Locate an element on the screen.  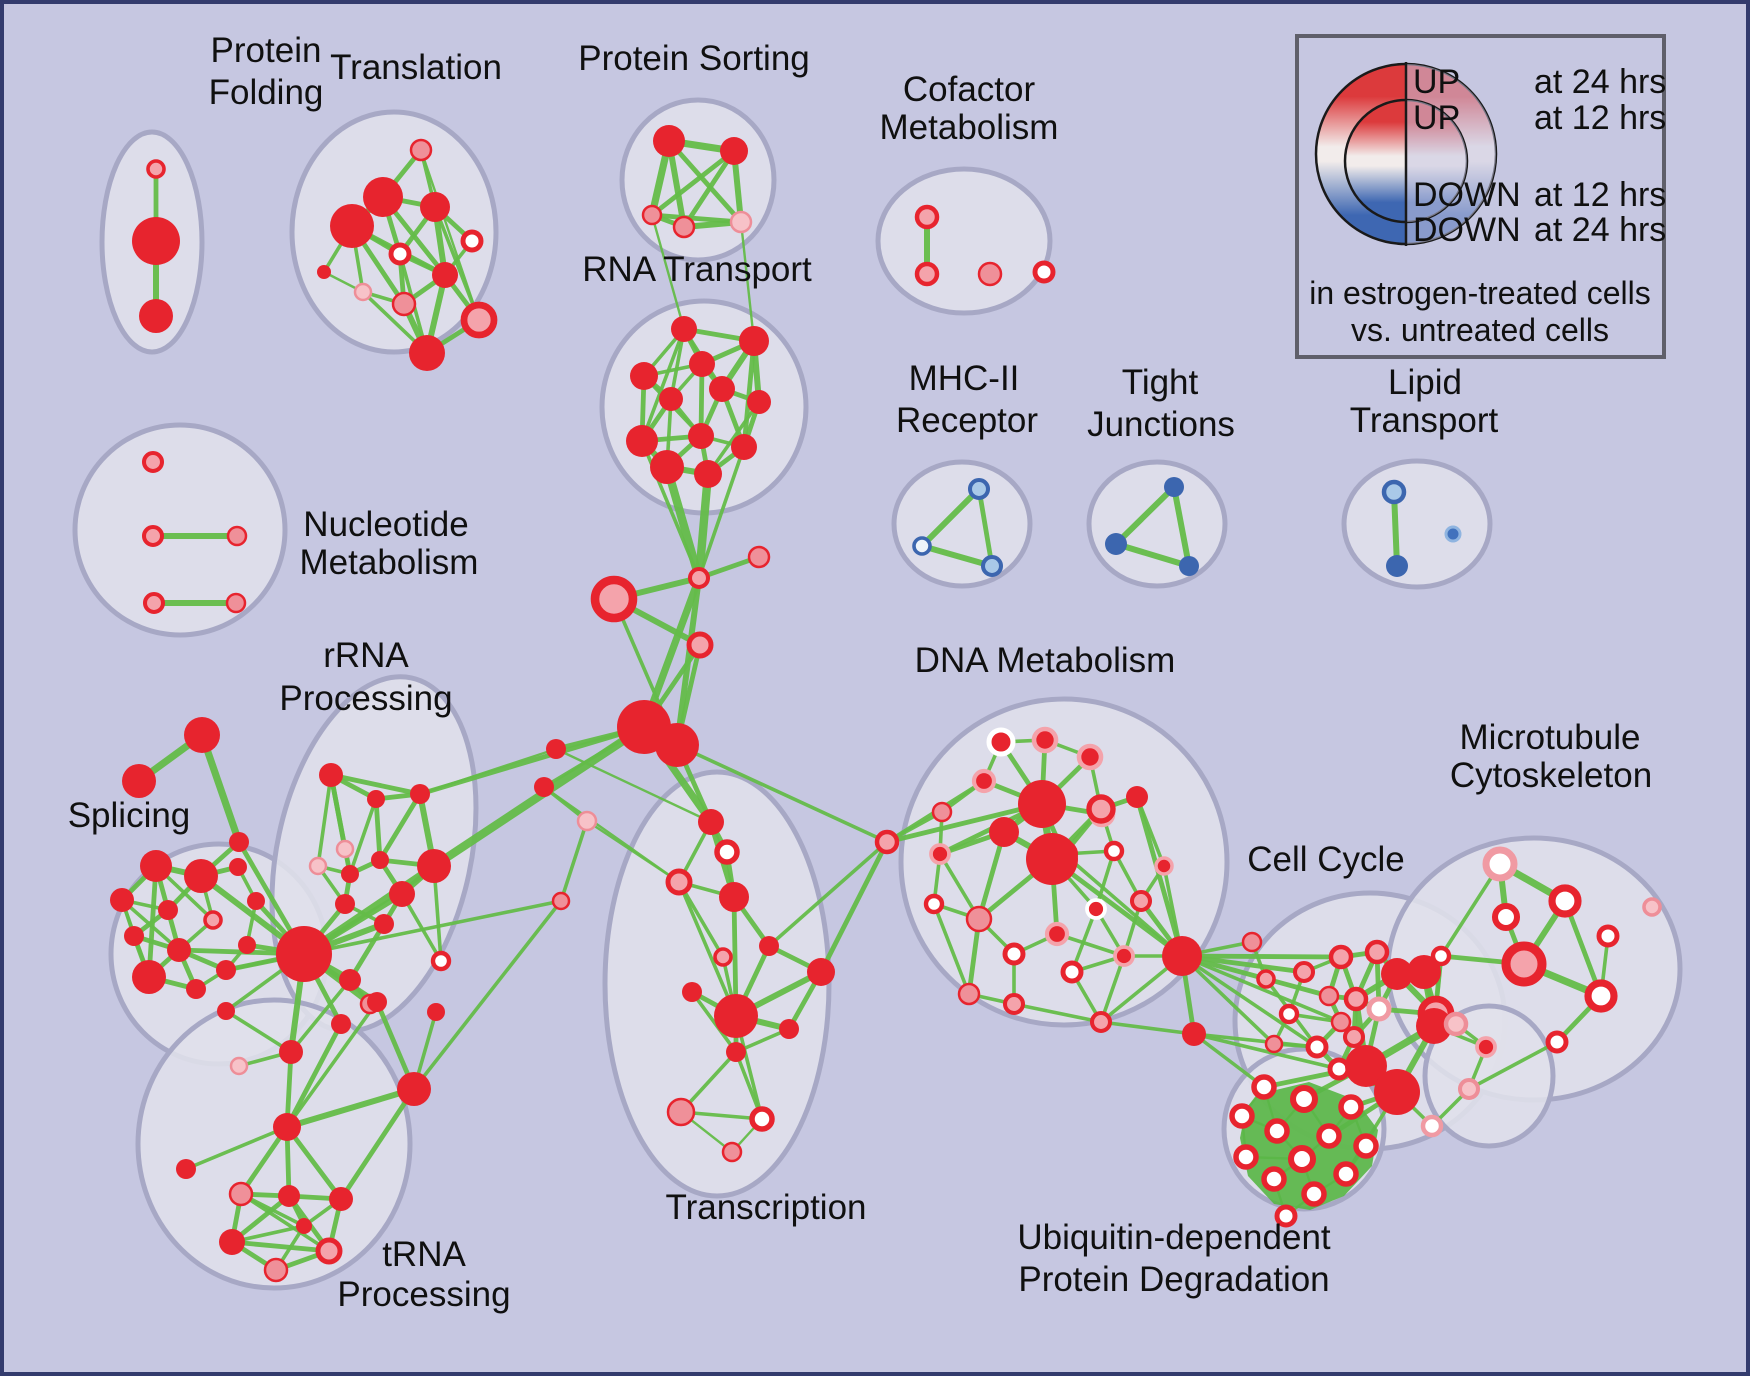
legend-time-2: at 12 hrs is located at coordinates (1600, 195).